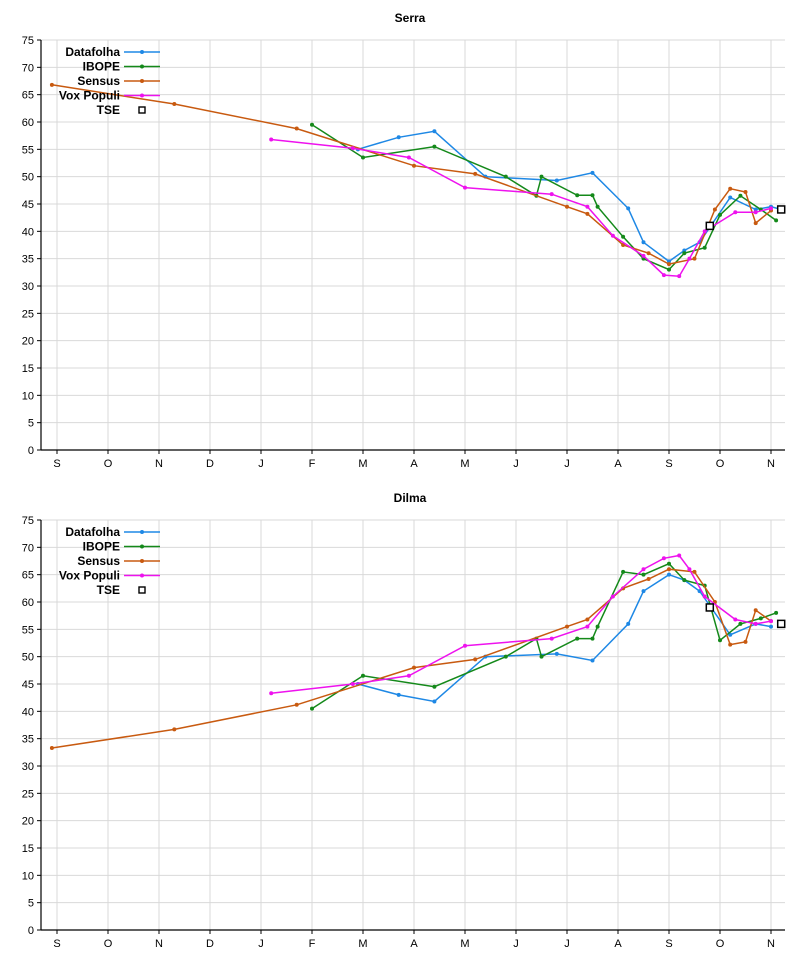 Image resolution: width=800 pixels, height=965 pixels. What do you see at coordinates (28, 232) in the screenshot?
I see `y-tick-label: 40` at bounding box center [28, 232].